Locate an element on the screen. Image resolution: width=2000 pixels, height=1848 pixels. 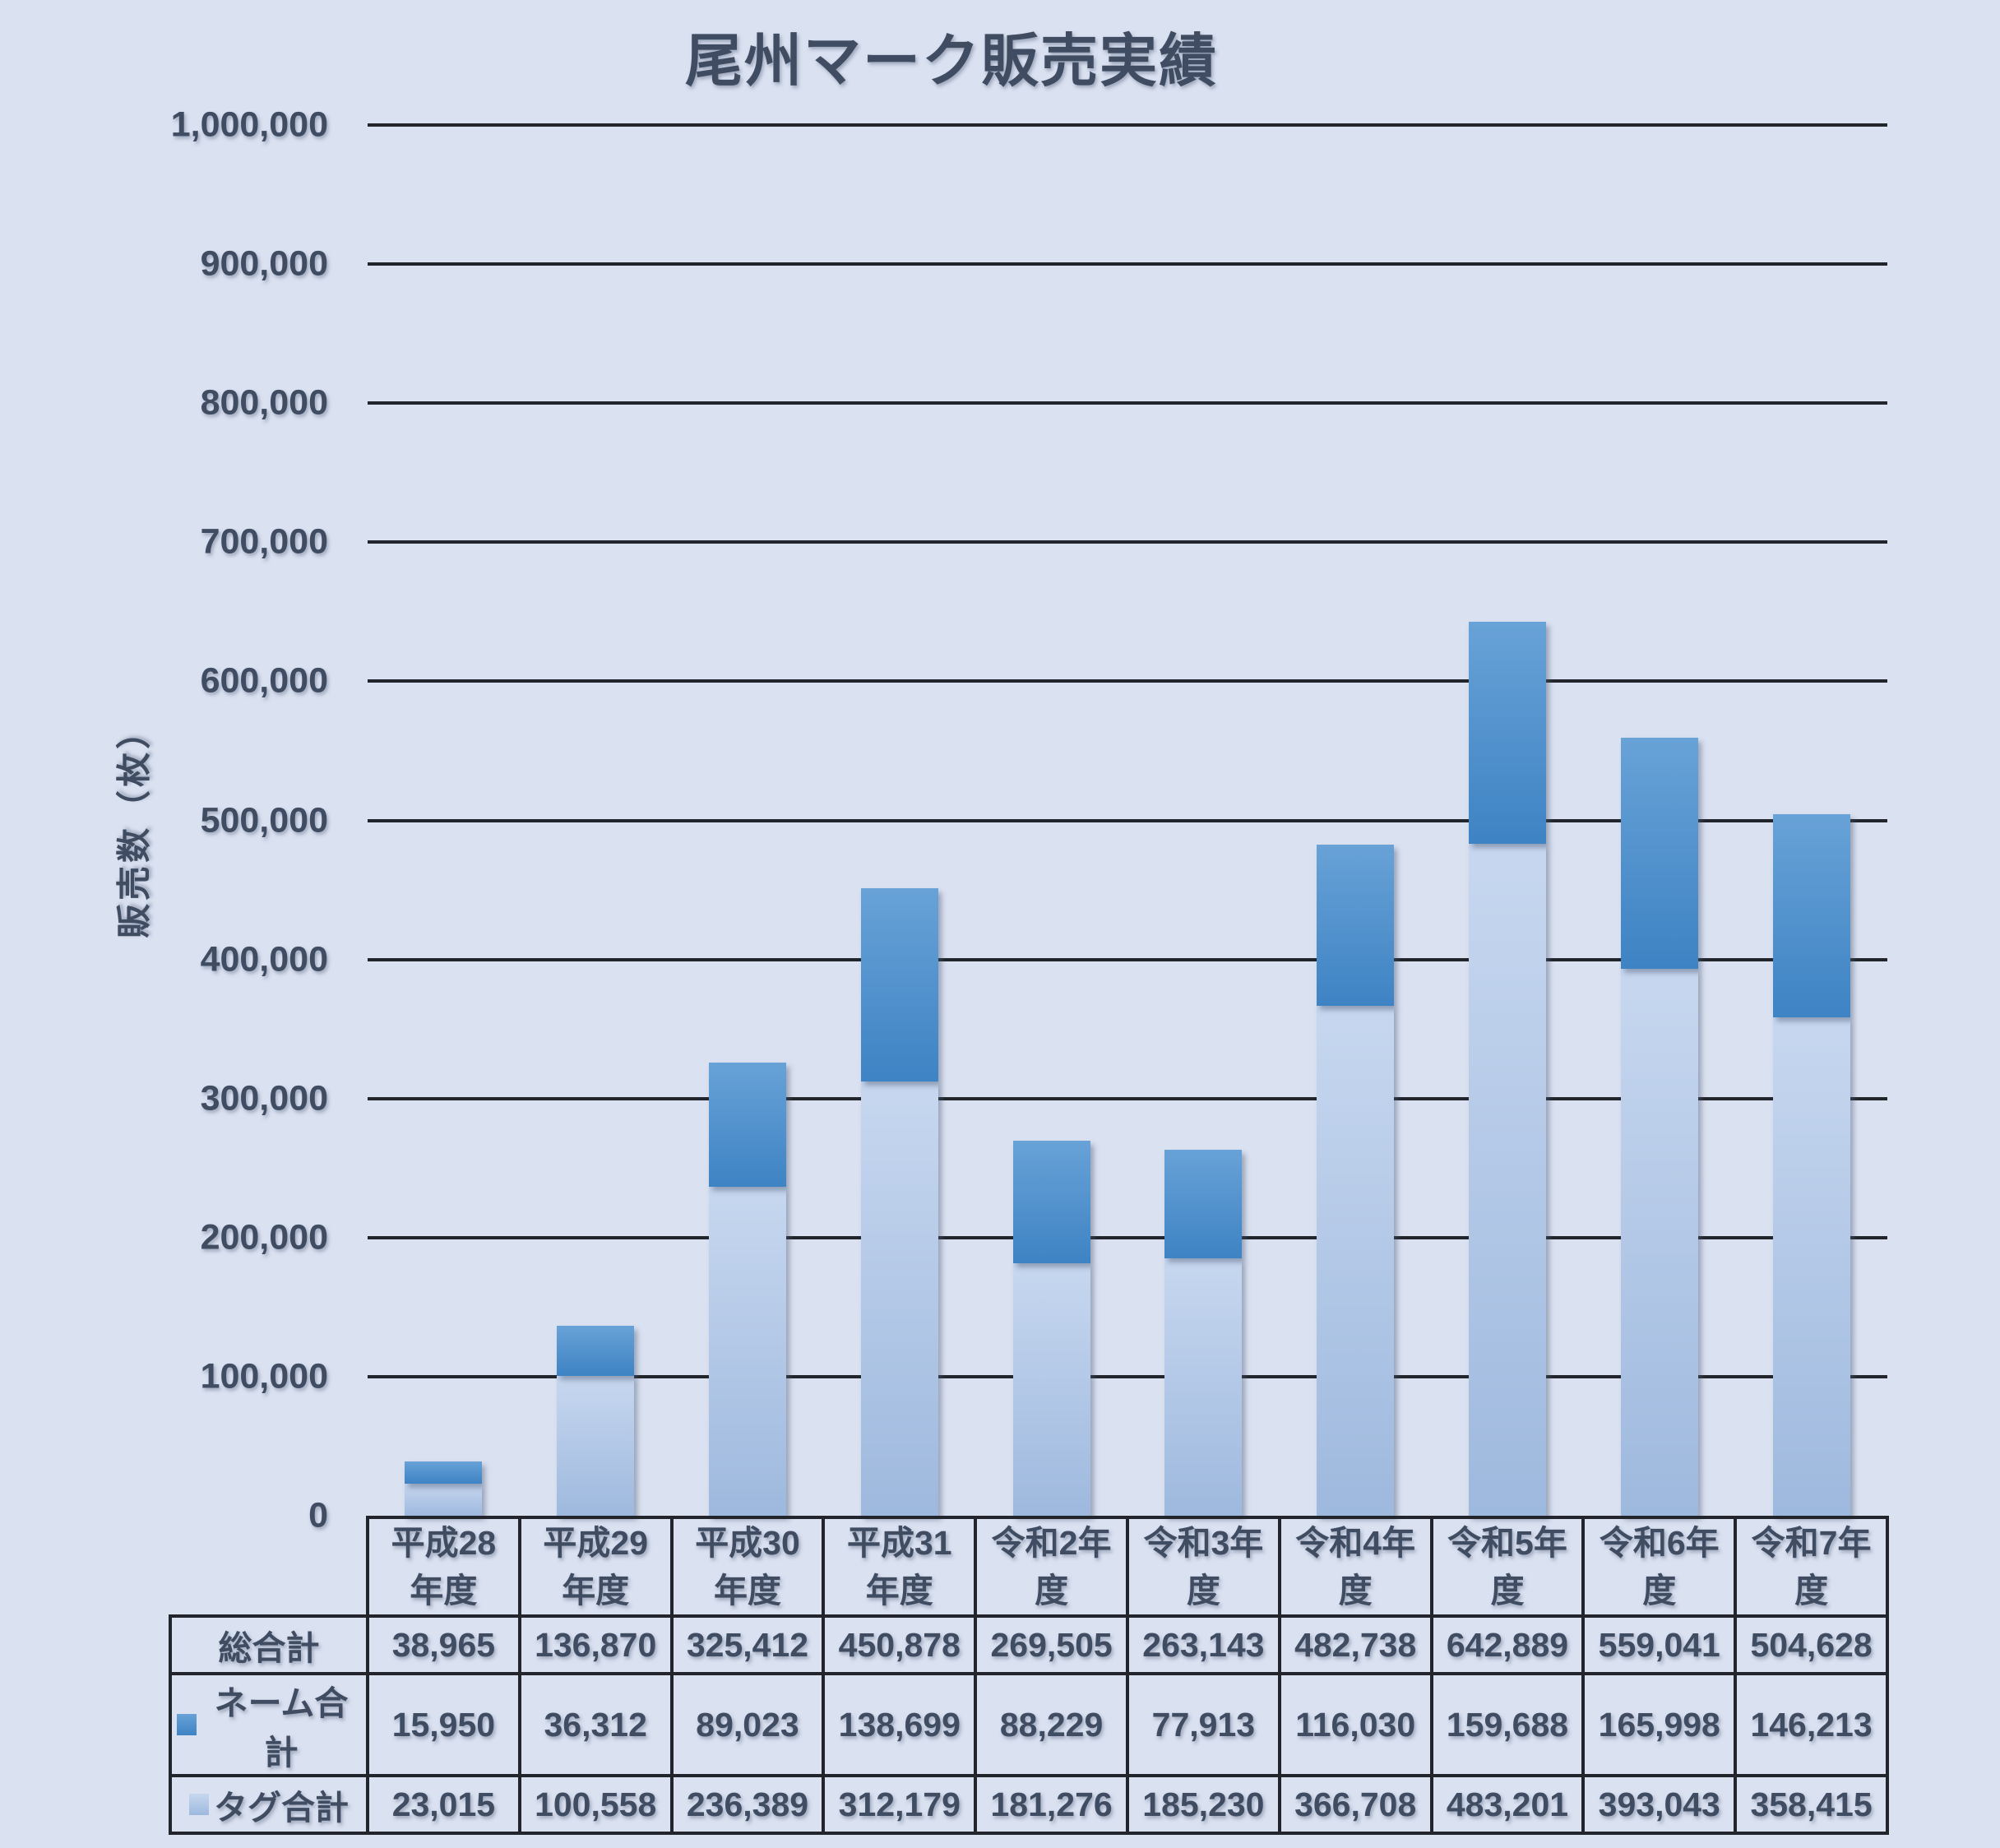
row-label: 総合計 is located at coordinates (269, 1645).